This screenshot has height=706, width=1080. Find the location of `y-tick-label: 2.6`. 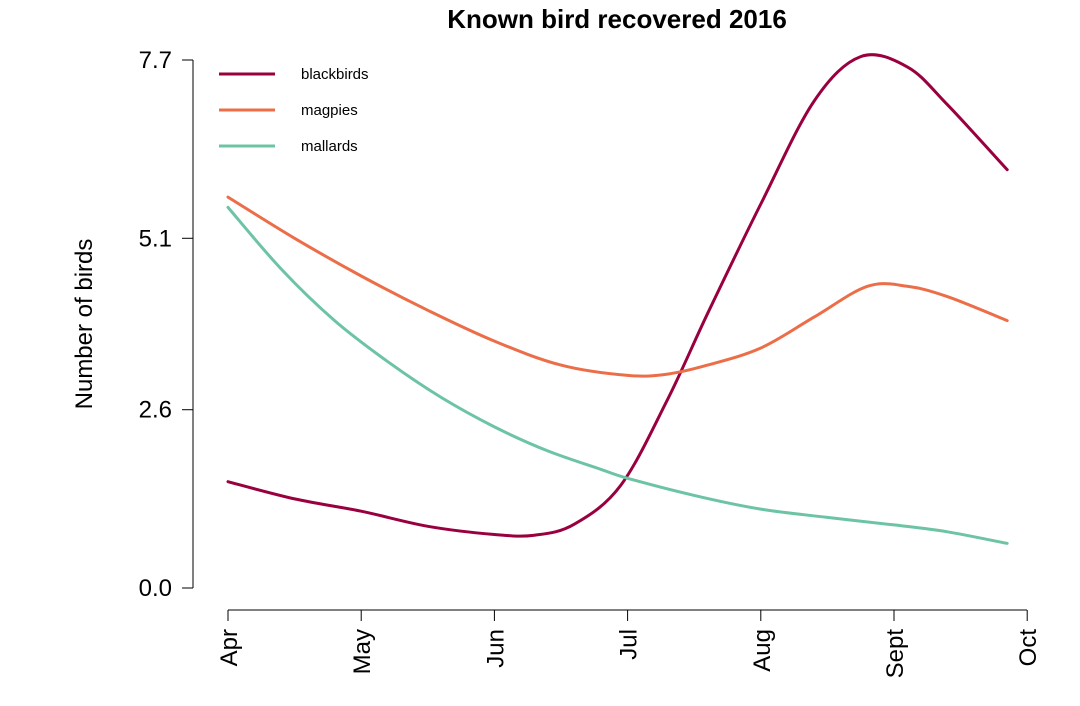

y-tick-label: 2.6 is located at coordinates (155, 410).